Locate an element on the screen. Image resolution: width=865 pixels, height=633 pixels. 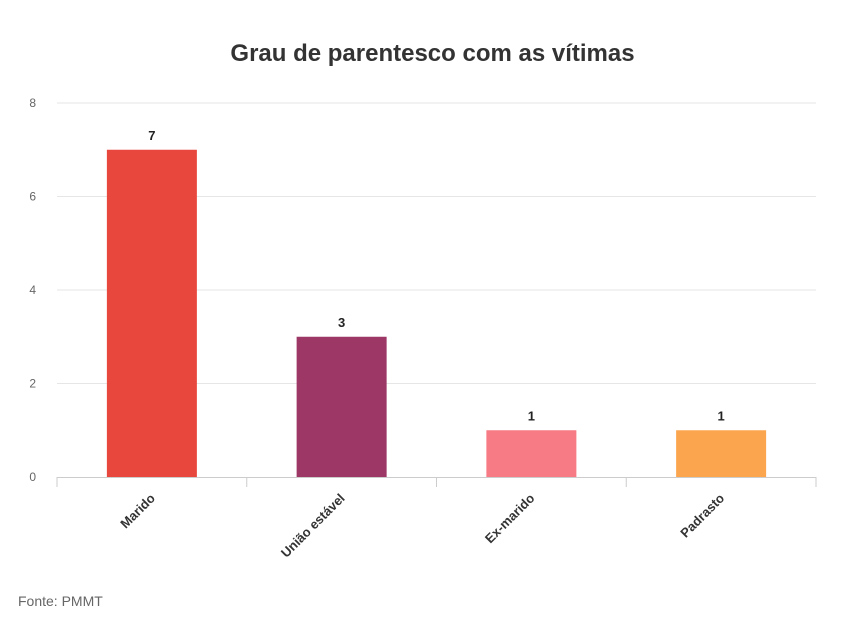
chart-title: Grau de parentesco com as vítimas is located at coordinates (432, 53).